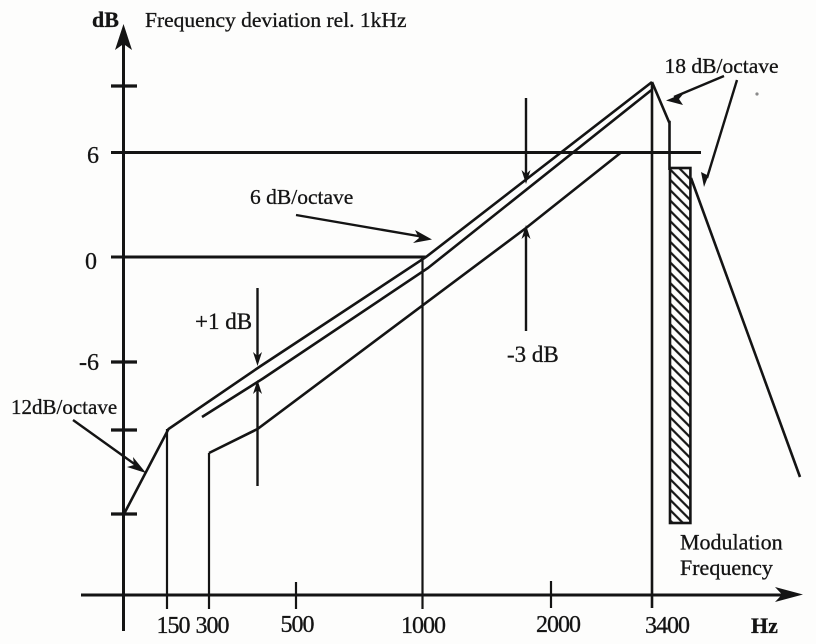 The height and width of the screenshot is (644, 816). Describe the element at coordinates (764, 625) in the screenshot. I see `svg-text: Hz` at that location.